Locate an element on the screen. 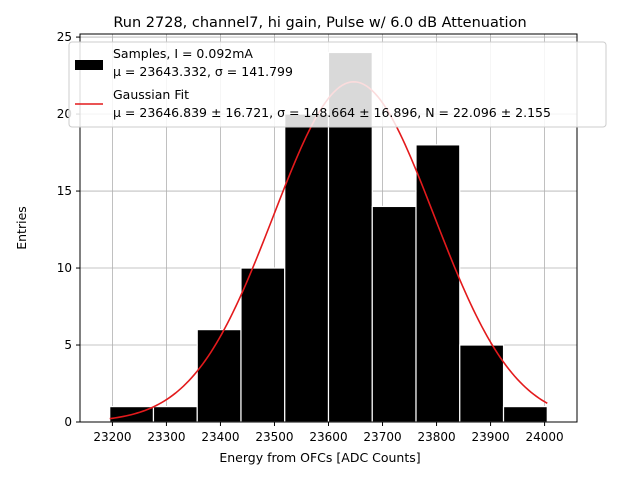 The width and height of the screenshot is (640, 480). y-tick-label: 20 is located at coordinates (64, 114).